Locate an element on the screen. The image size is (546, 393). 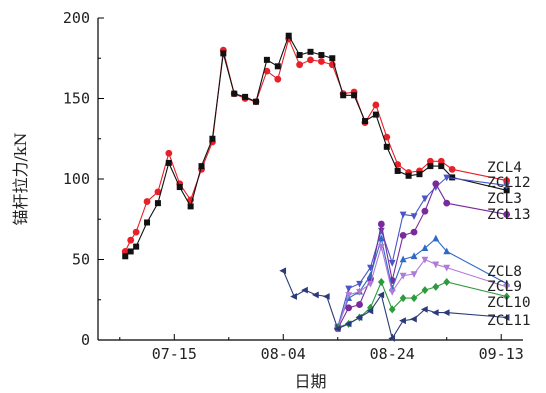
y-tick-label: 150 is located at coordinates (76, 99).